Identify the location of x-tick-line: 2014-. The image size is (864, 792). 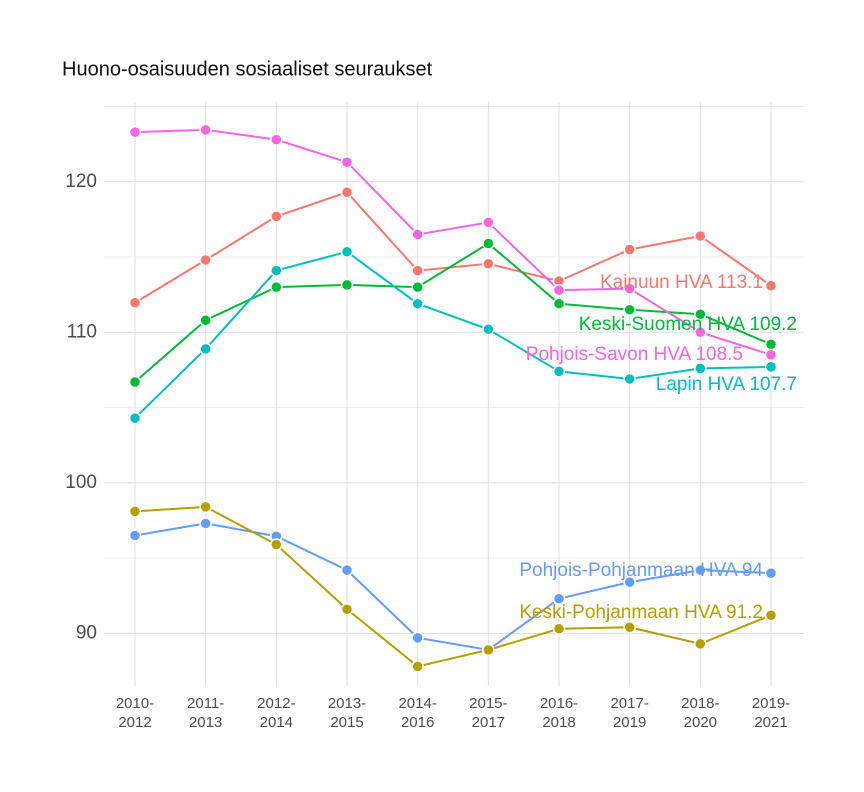
(417, 703).